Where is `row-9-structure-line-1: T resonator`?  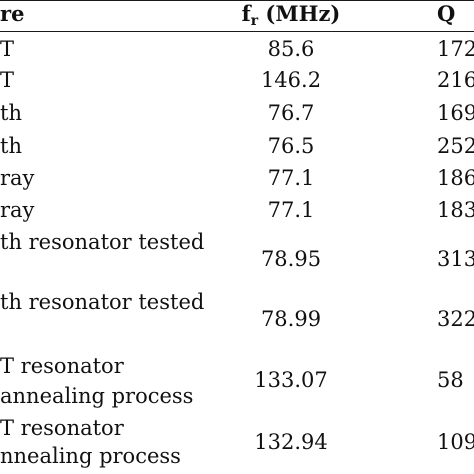 row-9-structure-line-1: T resonator is located at coordinates (62, 366).